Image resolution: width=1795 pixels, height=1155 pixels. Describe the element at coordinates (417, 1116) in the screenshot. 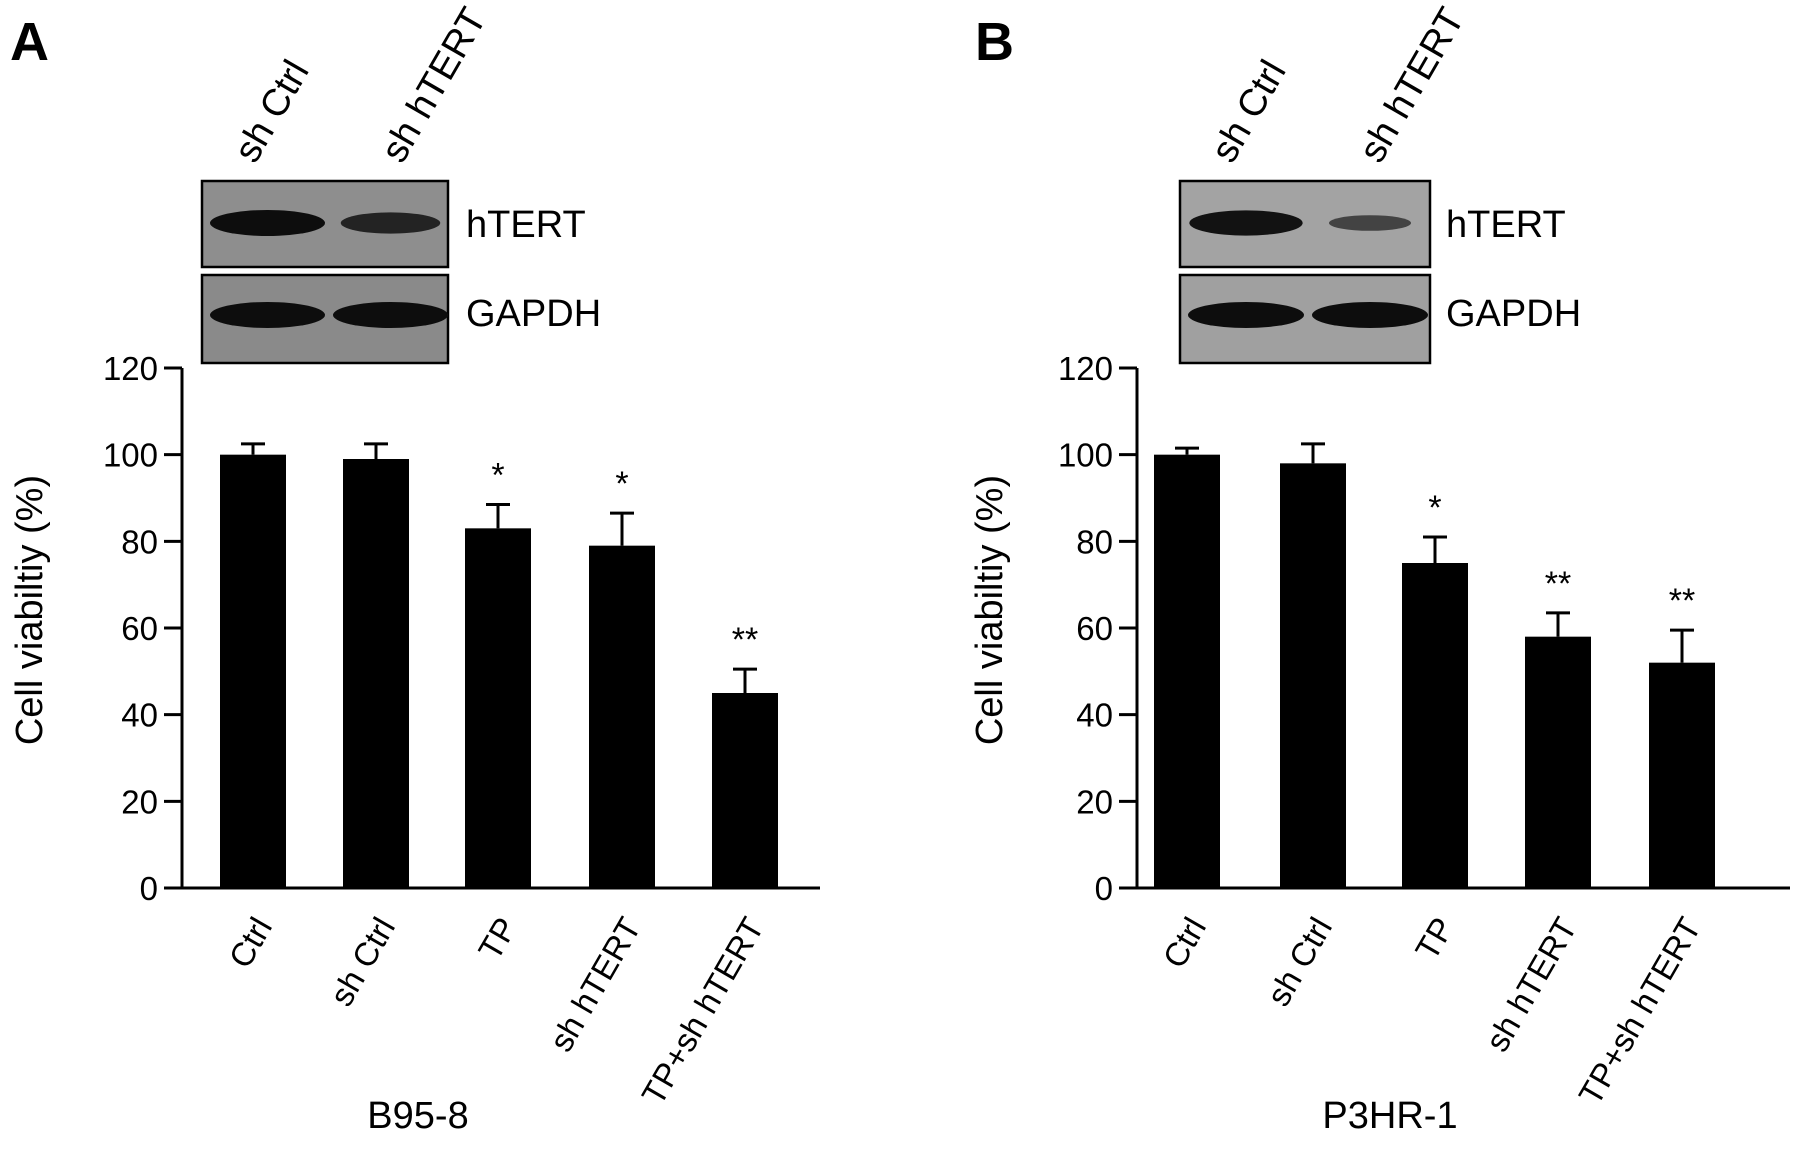

I see `cell-line-label: B95-8` at that location.